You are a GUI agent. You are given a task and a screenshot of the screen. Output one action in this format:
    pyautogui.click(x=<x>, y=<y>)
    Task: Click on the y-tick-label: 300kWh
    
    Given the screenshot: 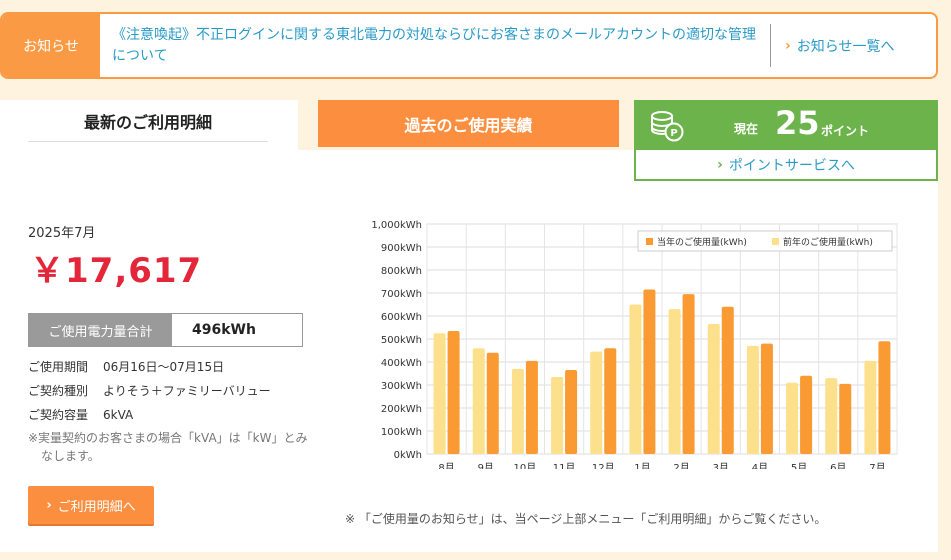 What is the action you would take?
    pyautogui.click(x=401, y=386)
    